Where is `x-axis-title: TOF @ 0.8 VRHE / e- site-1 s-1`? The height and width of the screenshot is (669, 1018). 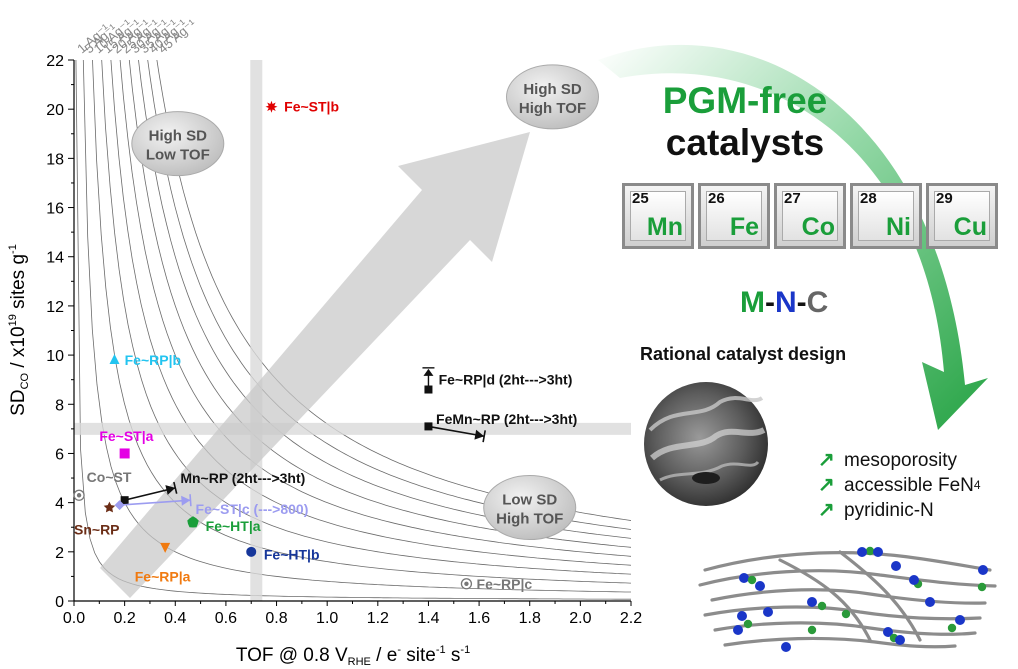
x-axis-title: TOF @ 0.8 VRHE / e- site-1 s-1 is located at coordinates (353, 656).